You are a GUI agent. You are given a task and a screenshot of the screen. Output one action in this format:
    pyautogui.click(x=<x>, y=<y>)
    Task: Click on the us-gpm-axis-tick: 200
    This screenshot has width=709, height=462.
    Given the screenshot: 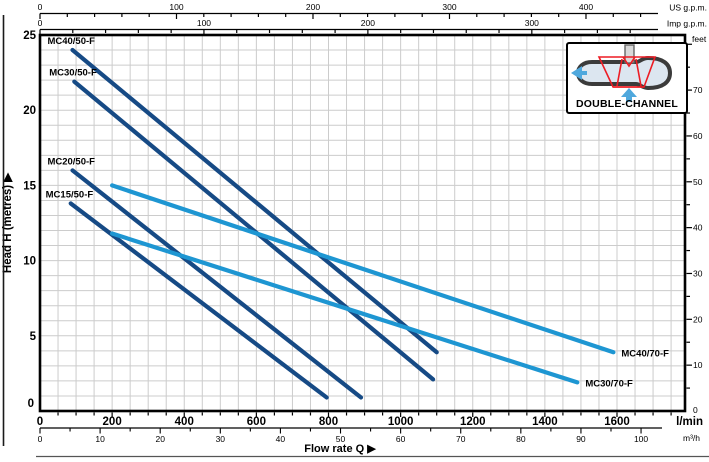 What is the action you would take?
    pyautogui.click(x=313, y=7)
    